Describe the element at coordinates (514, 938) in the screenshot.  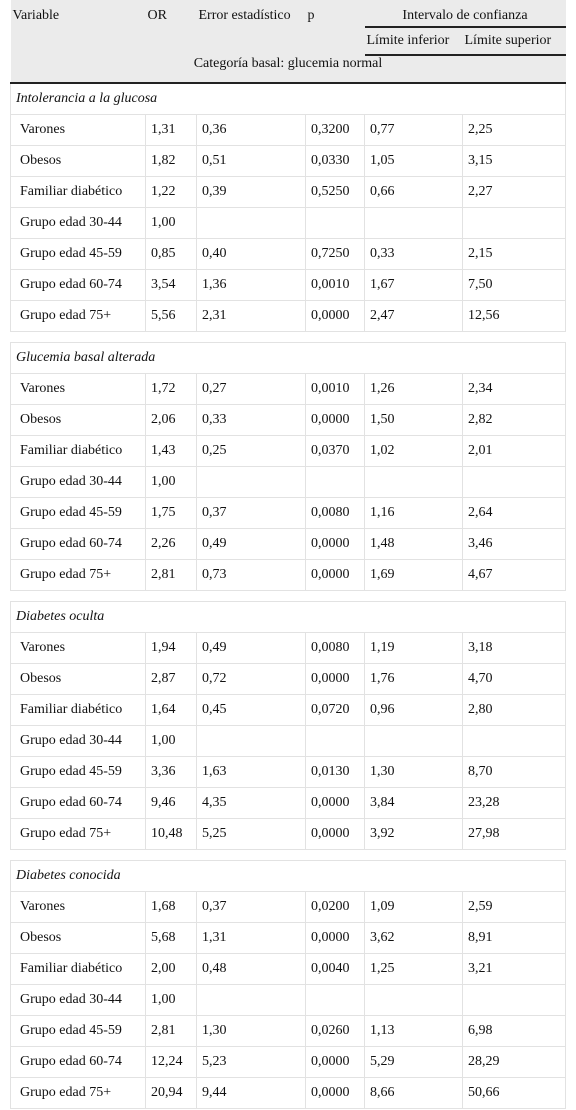
I see `cell: 8,91` at that location.